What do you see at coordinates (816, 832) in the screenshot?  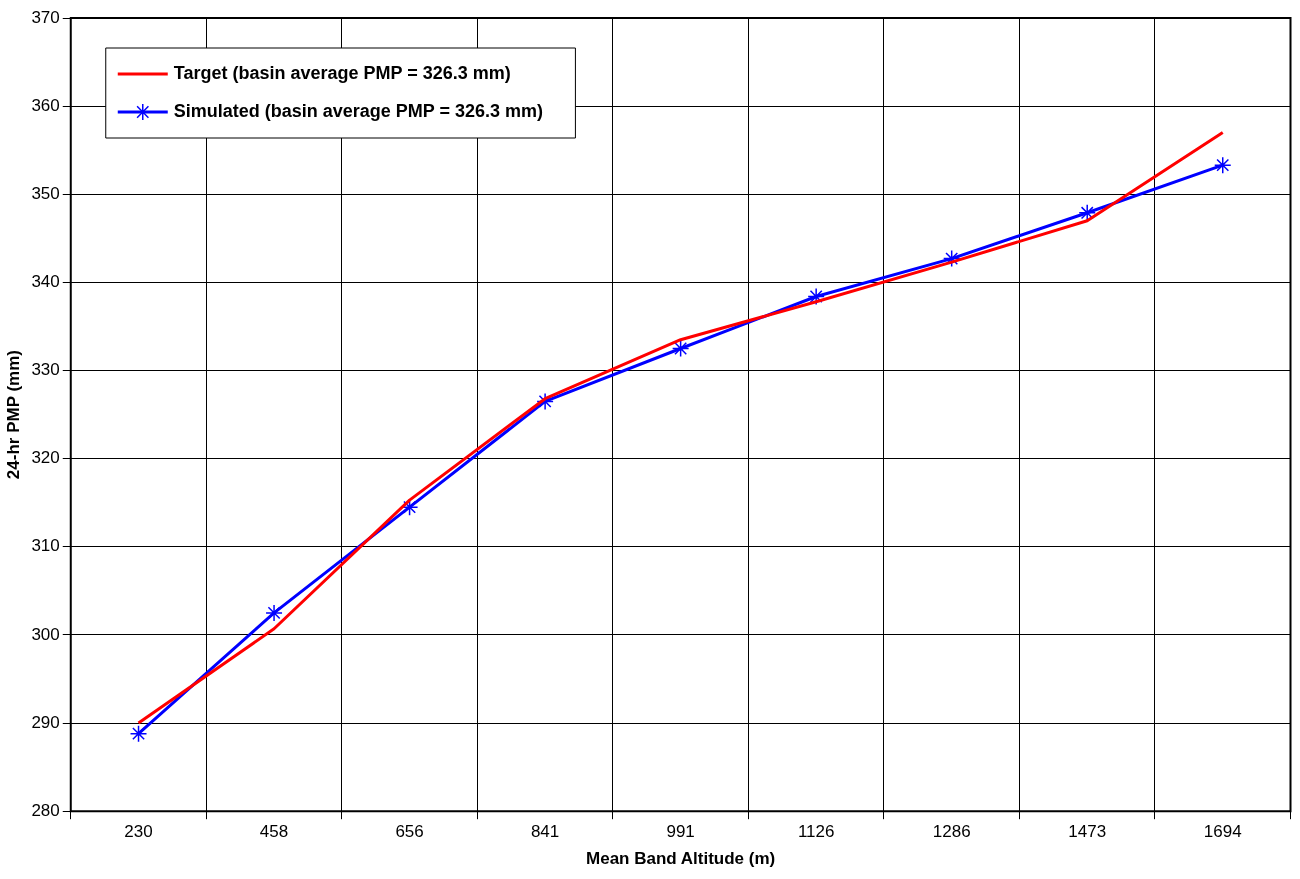 I see `x-tick-label: 1126` at bounding box center [816, 832].